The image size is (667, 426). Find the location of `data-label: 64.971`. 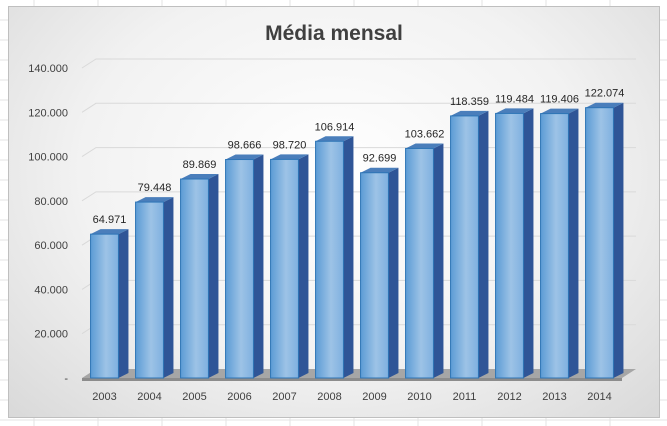

data-label: 64.971 is located at coordinates (110, 220).